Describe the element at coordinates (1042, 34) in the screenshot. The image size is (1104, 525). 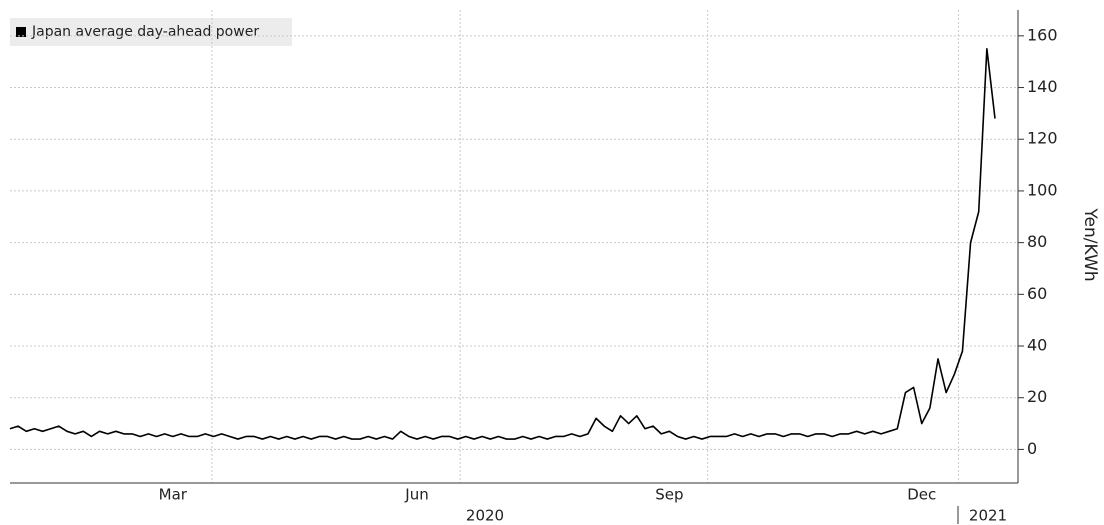
I see `y-tick-label: 160` at that location.